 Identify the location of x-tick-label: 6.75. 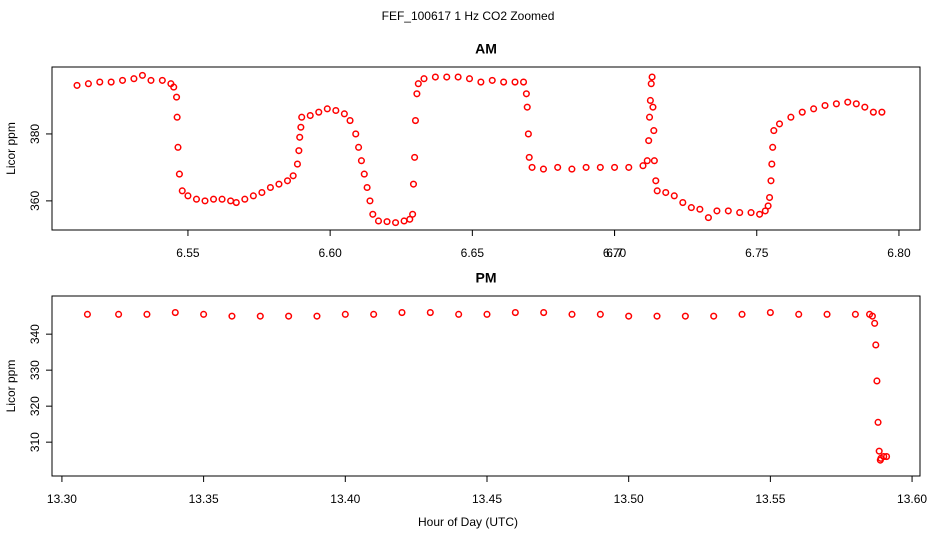
(757, 253).